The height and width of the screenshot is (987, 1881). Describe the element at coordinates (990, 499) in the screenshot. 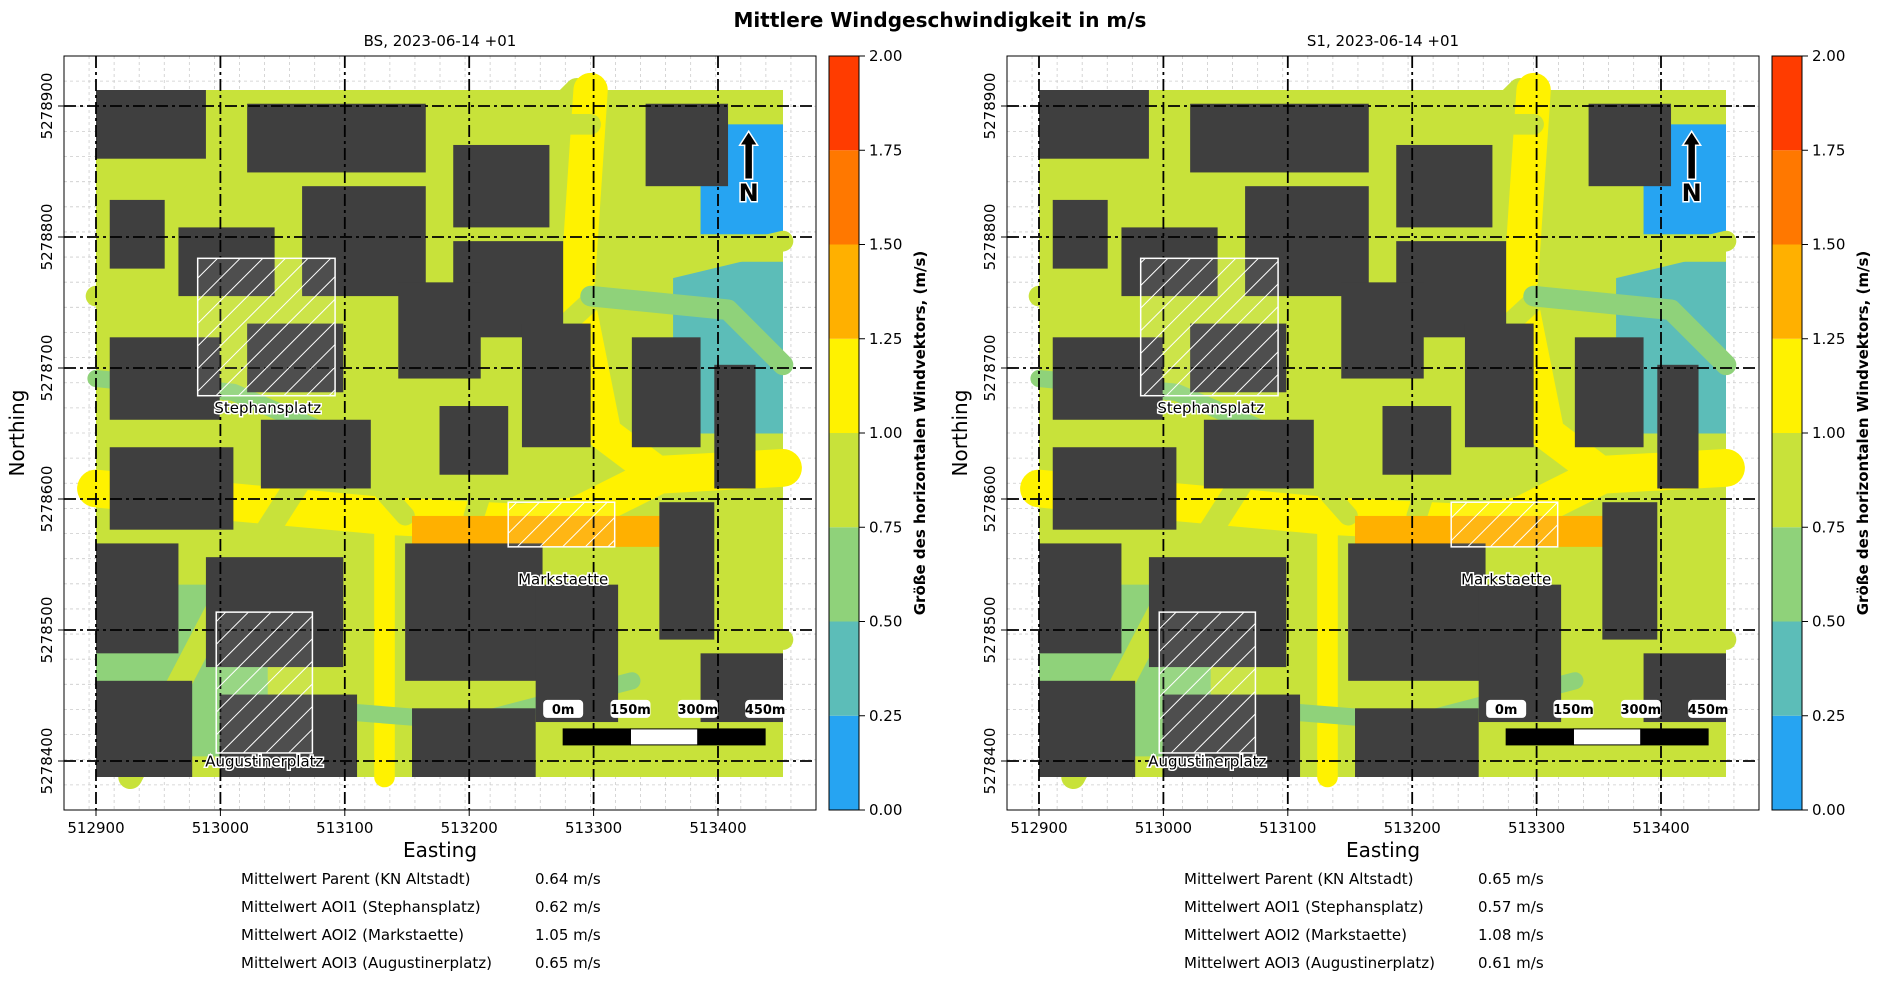

I see `y-tick-label: 5278600` at that location.